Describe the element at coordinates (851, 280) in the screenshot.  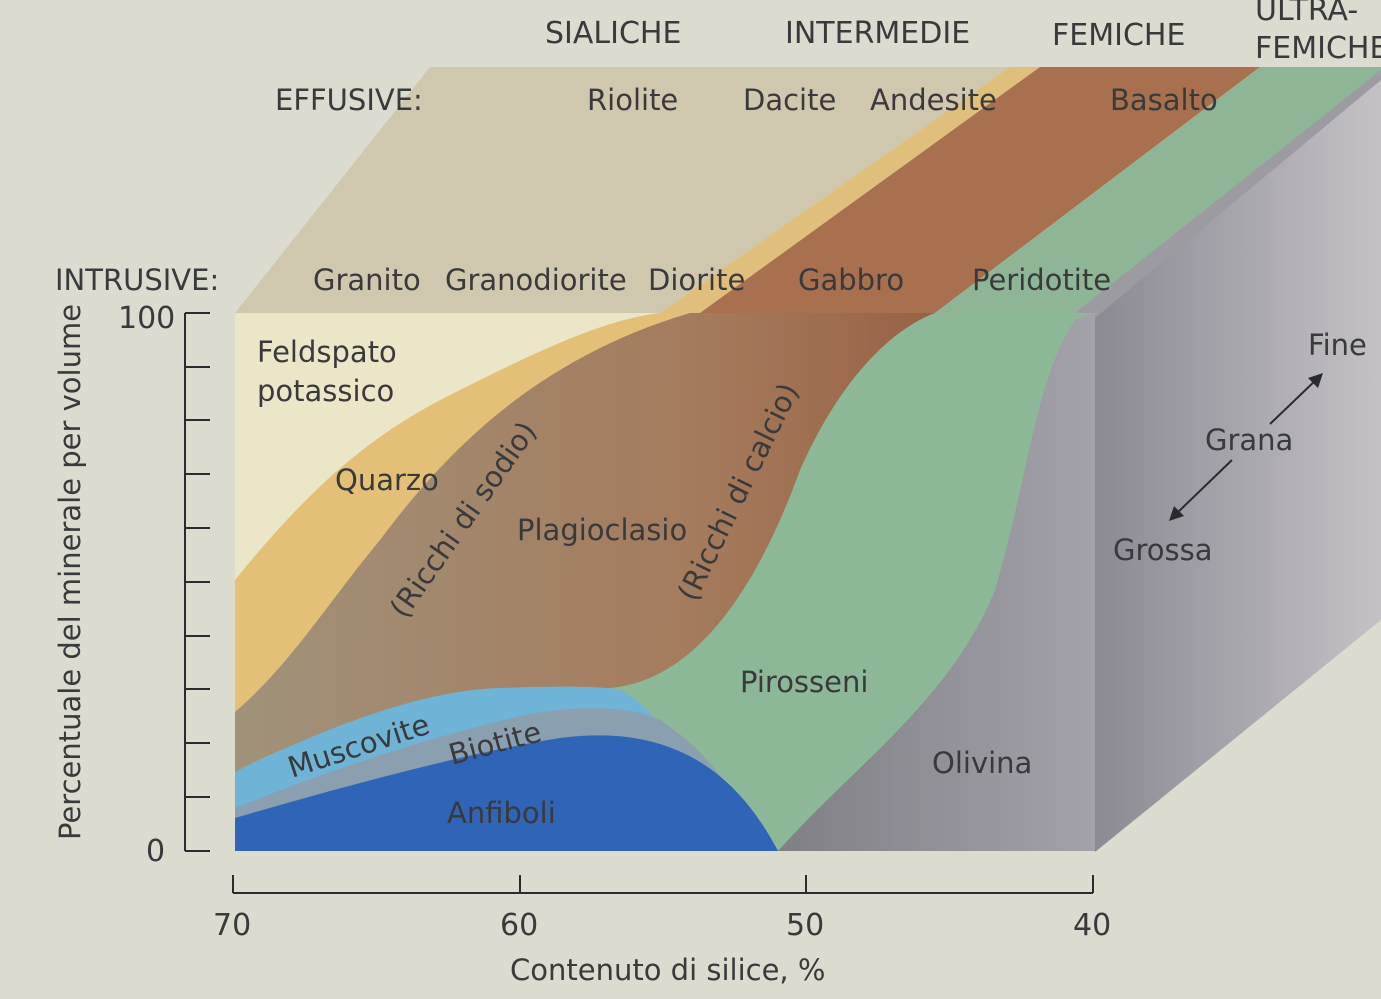
I see `rock-gabbro: Gabbro` at that location.